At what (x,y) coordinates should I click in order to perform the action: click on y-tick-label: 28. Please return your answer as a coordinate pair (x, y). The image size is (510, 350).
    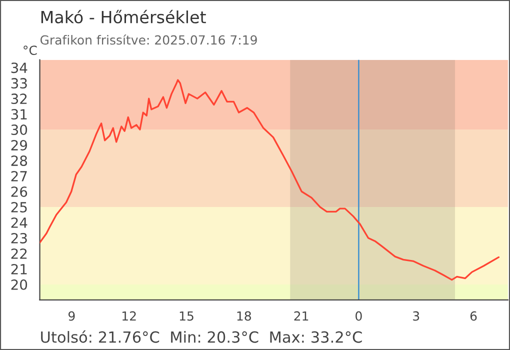
    Looking at the image, I should click on (19, 161).